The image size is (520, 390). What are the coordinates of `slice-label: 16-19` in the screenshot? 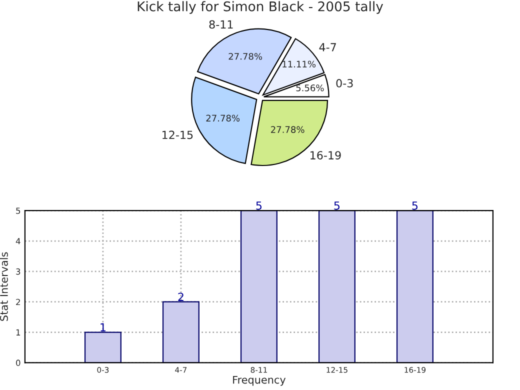 It's located at (325, 155).